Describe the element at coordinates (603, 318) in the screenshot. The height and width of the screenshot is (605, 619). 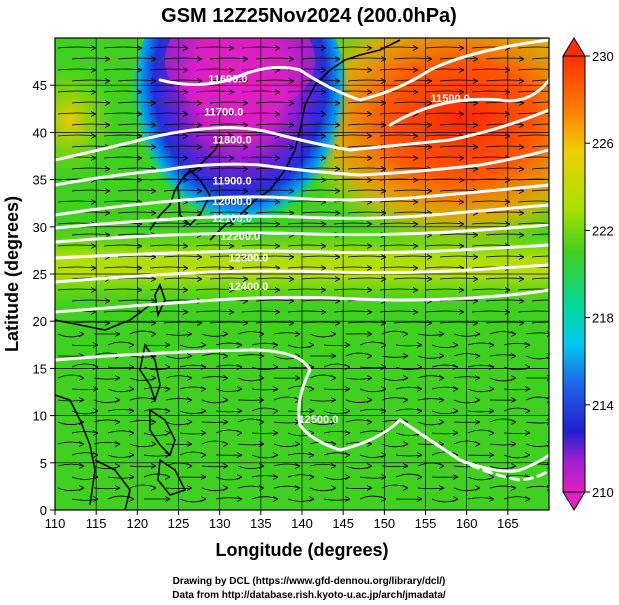
I see `colorbar-tick-label: 218` at that location.